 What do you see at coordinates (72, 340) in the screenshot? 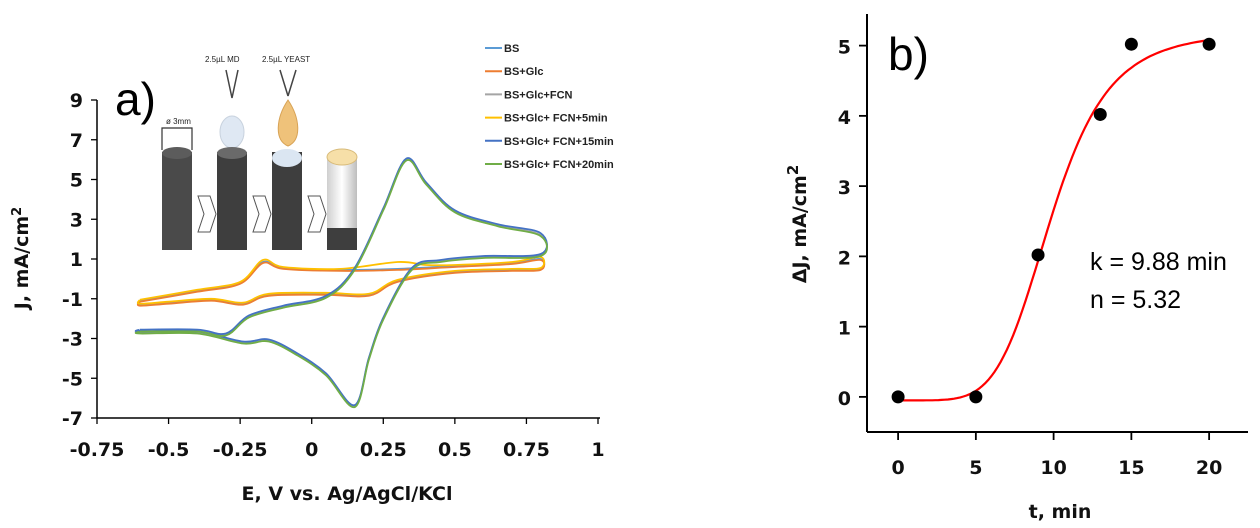
I see `a-y-tick-label: -3` at bounding box center [72, 340].